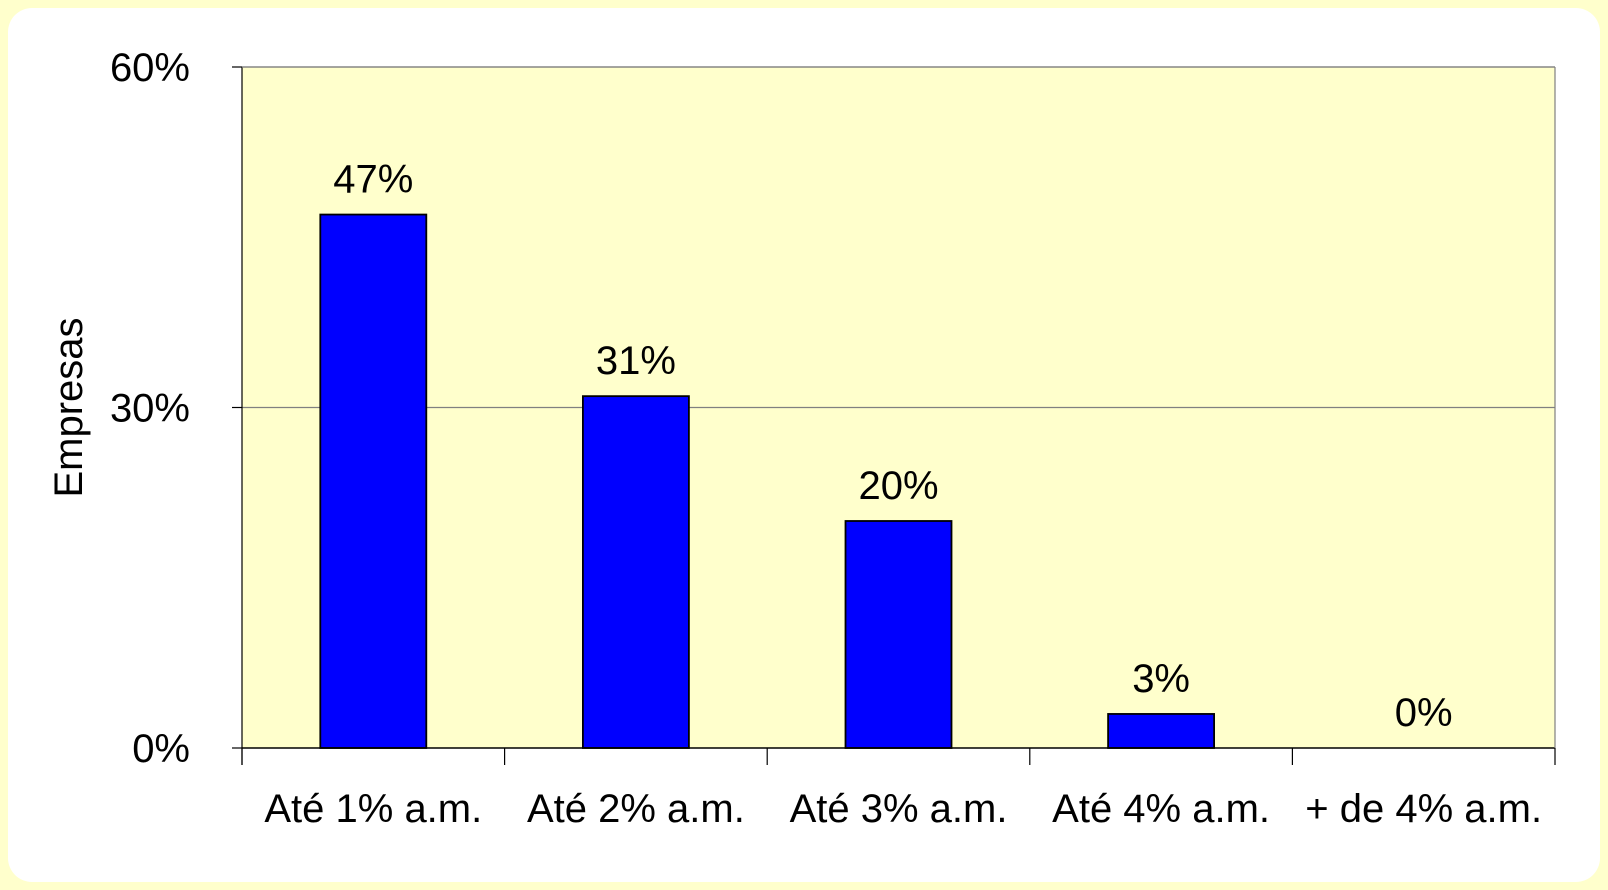 The width and height of the screenshot is (1608, 890). Describe the element at coordinates (636, 361) in the screenshot. I see `data-label: 31%` at that location.